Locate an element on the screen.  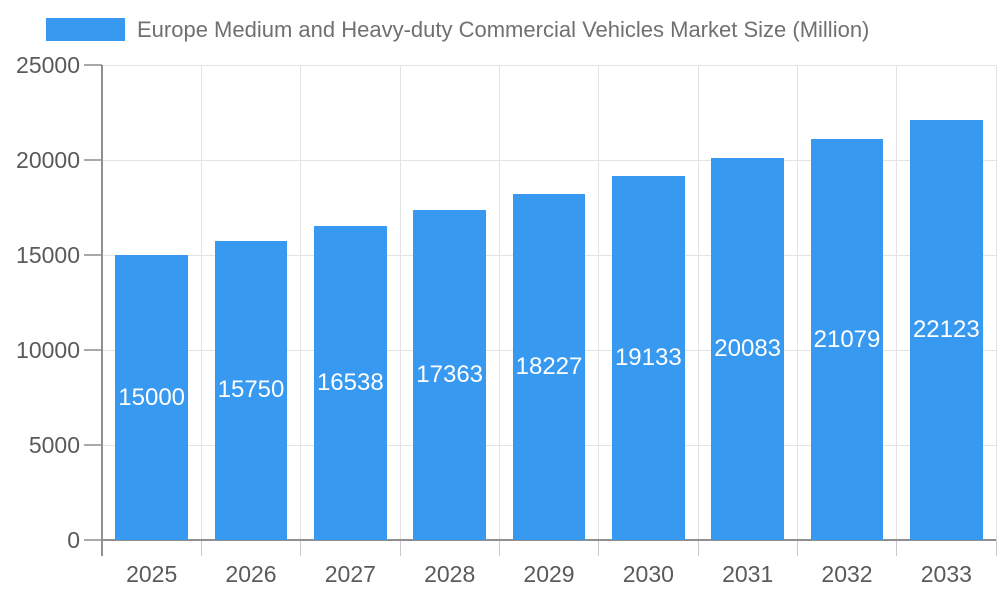
bar-value-label: 16538 is located at coordinates (350, 382).